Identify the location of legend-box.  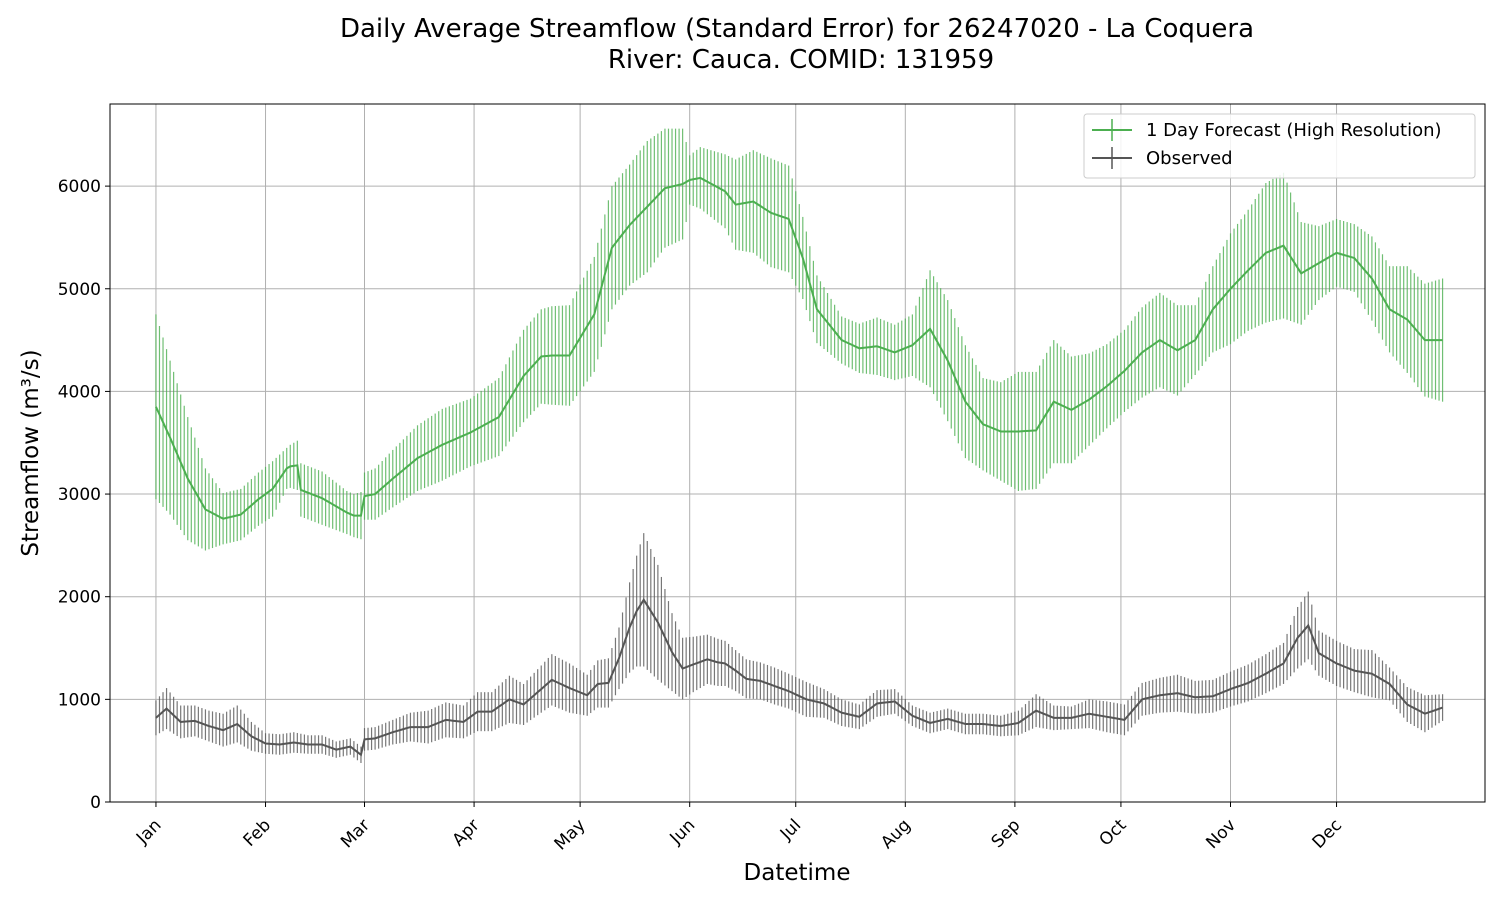
(1279, 146).